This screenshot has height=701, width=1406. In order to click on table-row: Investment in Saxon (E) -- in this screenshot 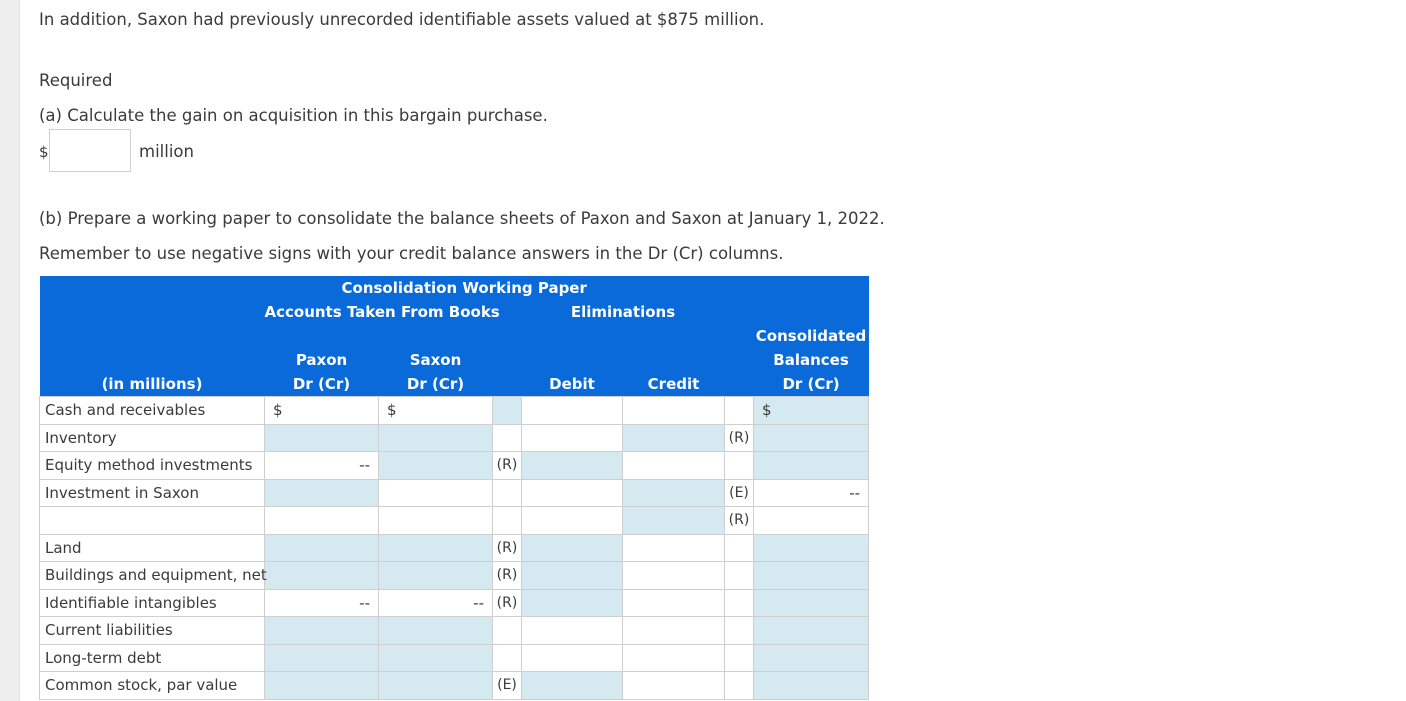, I will do `click(454, 492)`.